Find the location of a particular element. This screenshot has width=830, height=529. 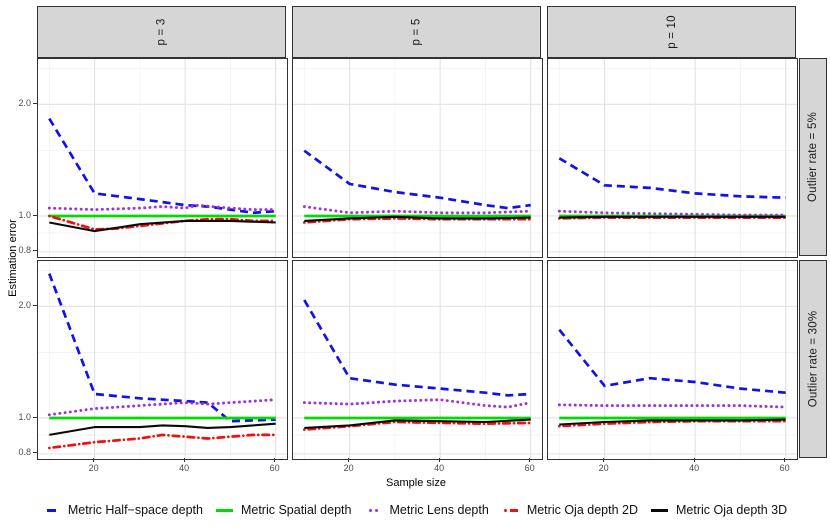

panel-p10-outlier5 is located at coordinates (672, 158).